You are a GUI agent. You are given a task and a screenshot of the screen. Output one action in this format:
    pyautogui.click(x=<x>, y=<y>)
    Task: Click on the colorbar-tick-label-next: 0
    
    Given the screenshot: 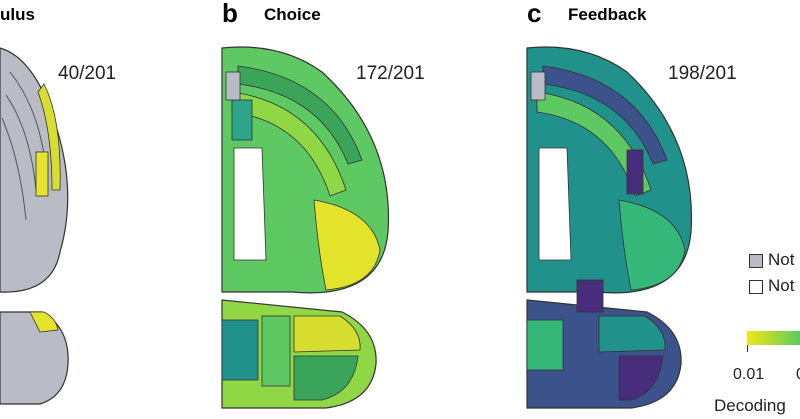 What is the action you would take?
    pyautogui.click(x=798, y=375)
    